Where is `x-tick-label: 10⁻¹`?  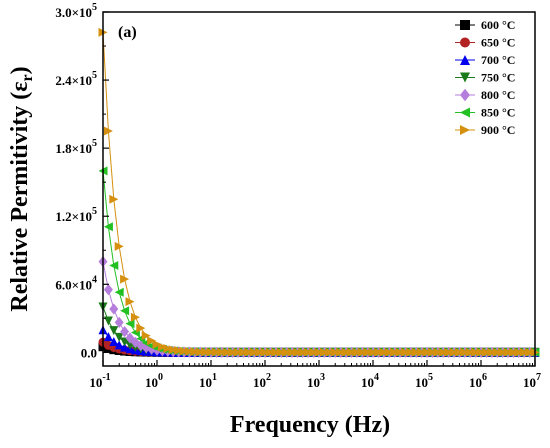
x-tick-label: 10⁻¹ is located at coordinates (99, 381).